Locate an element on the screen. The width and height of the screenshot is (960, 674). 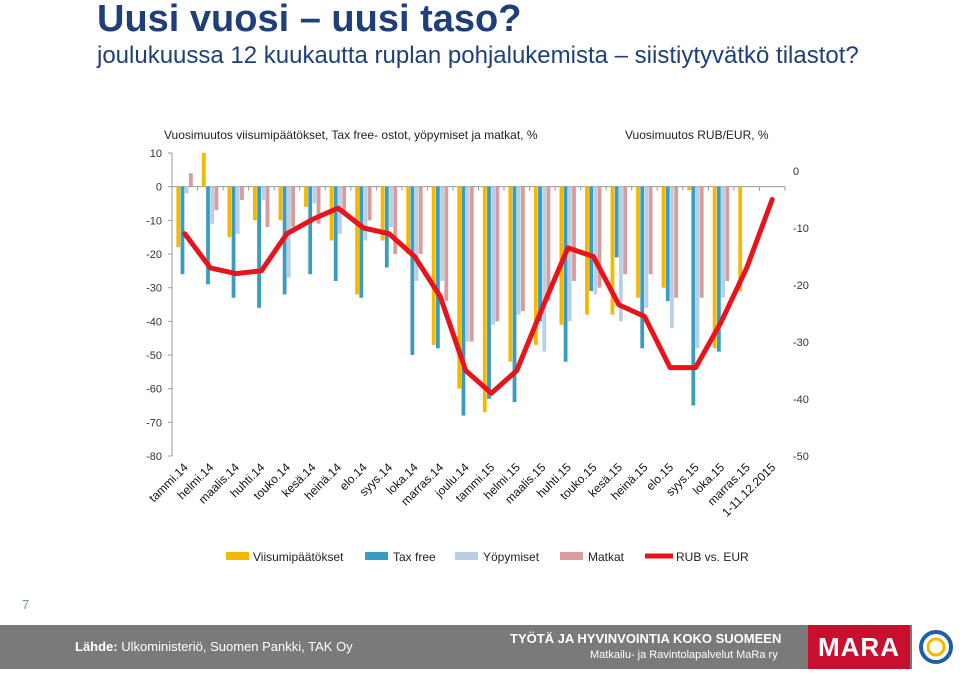
left-axis-tick-label: -50 is located at coordinates (154, 356).